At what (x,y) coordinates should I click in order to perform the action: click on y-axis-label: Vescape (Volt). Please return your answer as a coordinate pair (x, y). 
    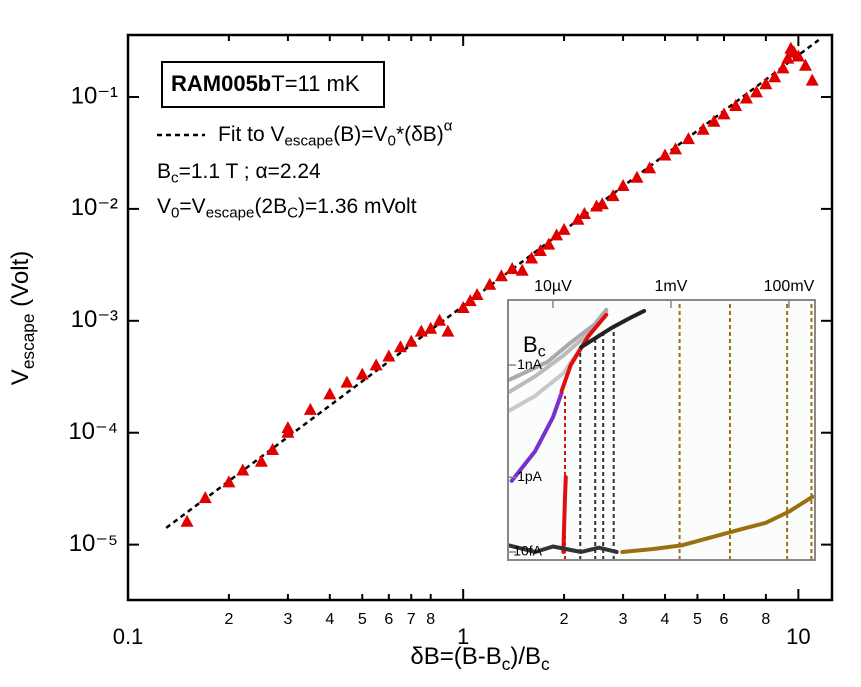
    Looking at the image, I should click on (22, 318).